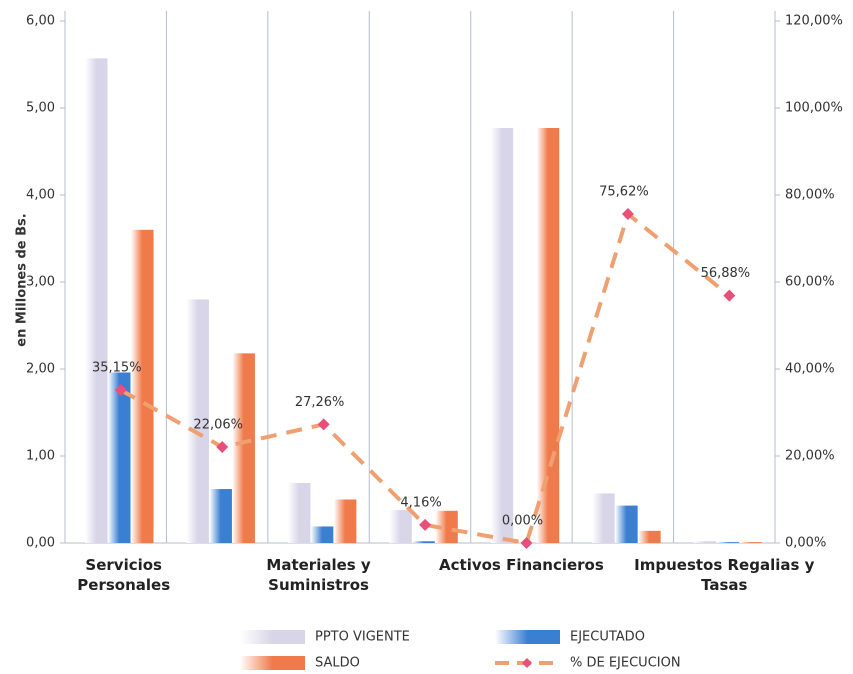 This screenshot has height=674, width=853. I want to click on y2-tick-label: 60,00%, so click(810, 282).